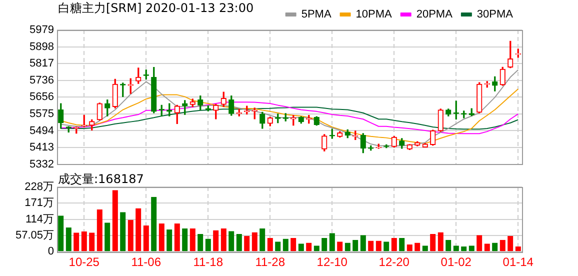  I want to click on y-tick-label: 5413, so click(42, 148).